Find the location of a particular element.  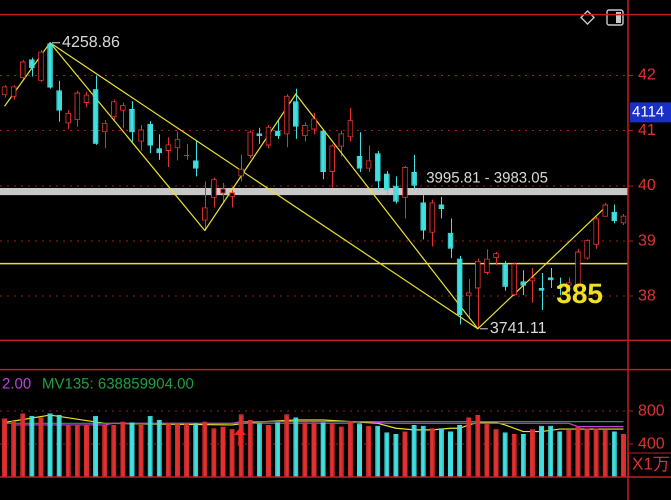

y-axis-title: X1万 is located at coordinates (651, 464).